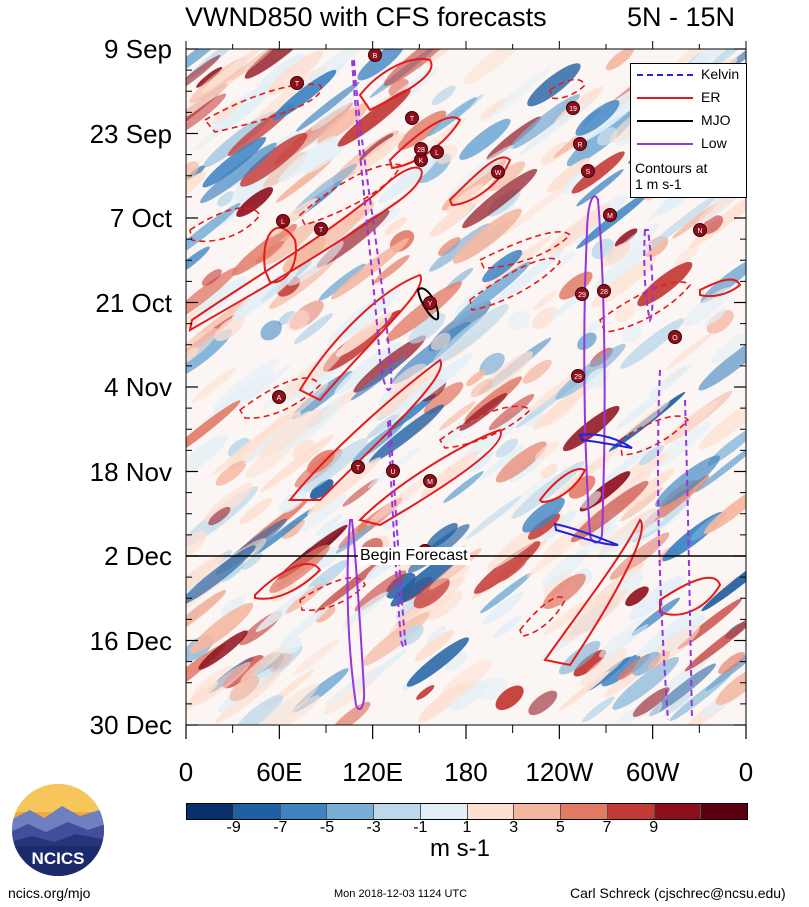 The width and height of the screenshot is (809, 907). What do you see at coordinates (665, 144) in the screenshot?
I see `legend-low-swatch` at bounding box center [665, 144].